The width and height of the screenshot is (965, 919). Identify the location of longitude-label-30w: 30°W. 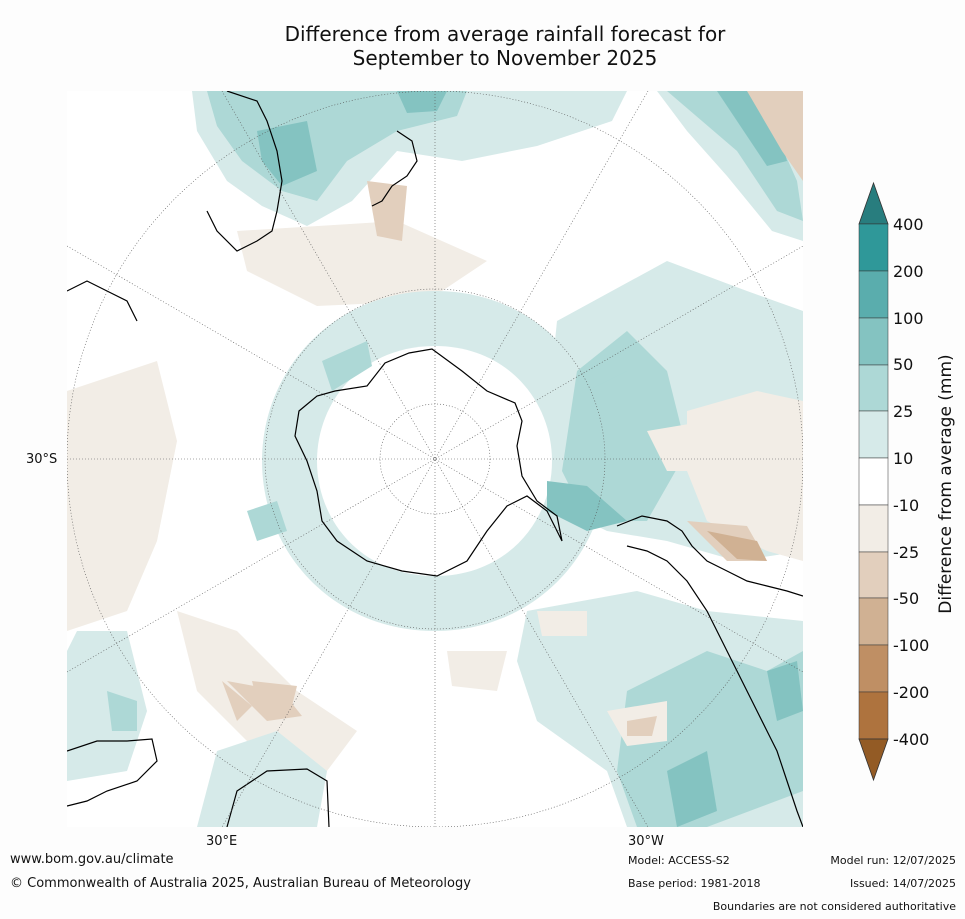
(646, 841).